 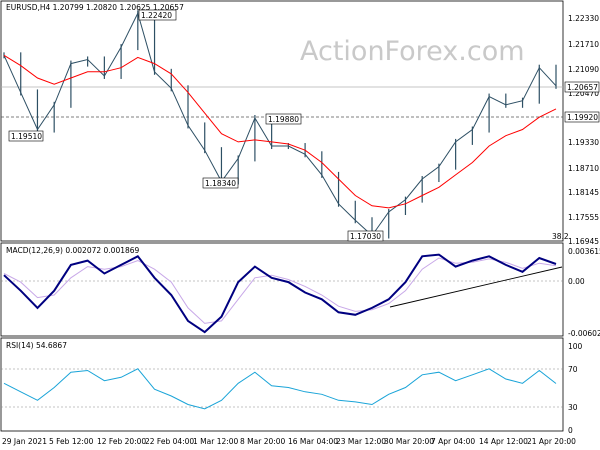 What do you see at coordinates (575, 346) in the screenshot?
I see `rsi-ytick: 100` at bounding box center [575, 346].